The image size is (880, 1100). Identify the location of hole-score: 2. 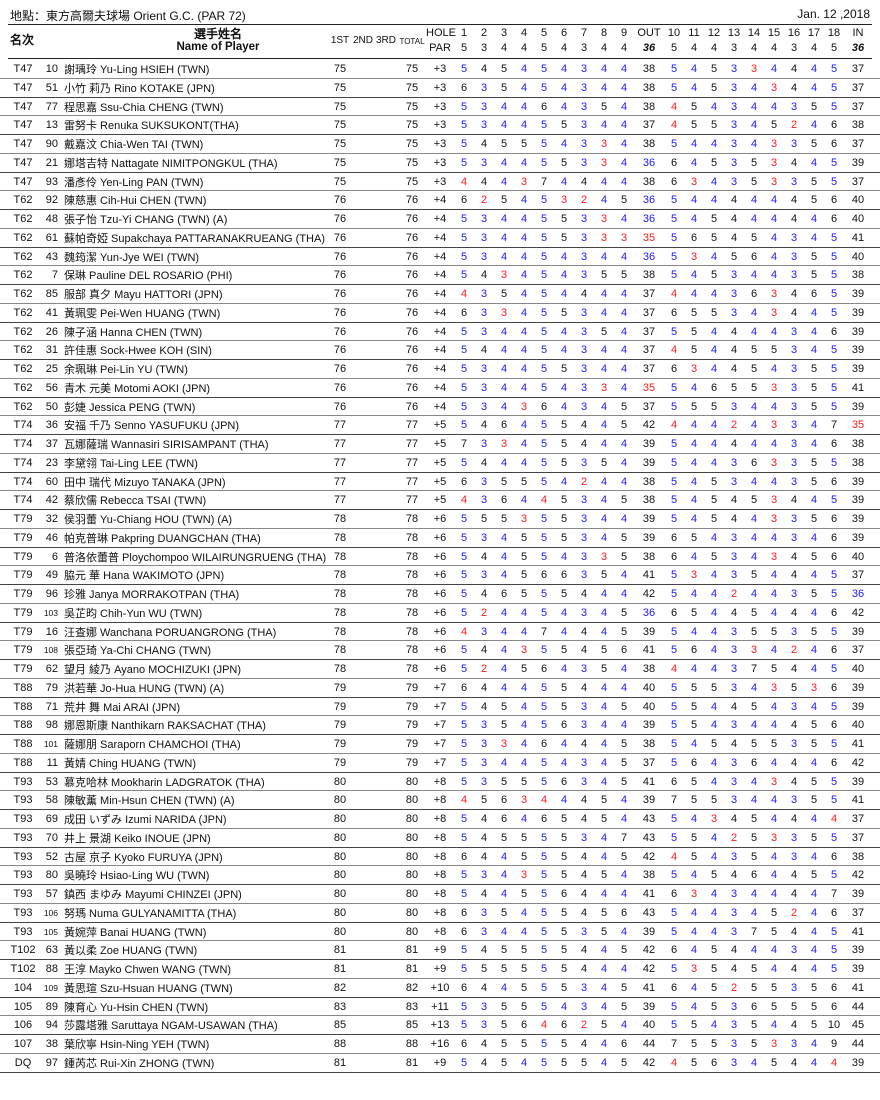
(794, 650).